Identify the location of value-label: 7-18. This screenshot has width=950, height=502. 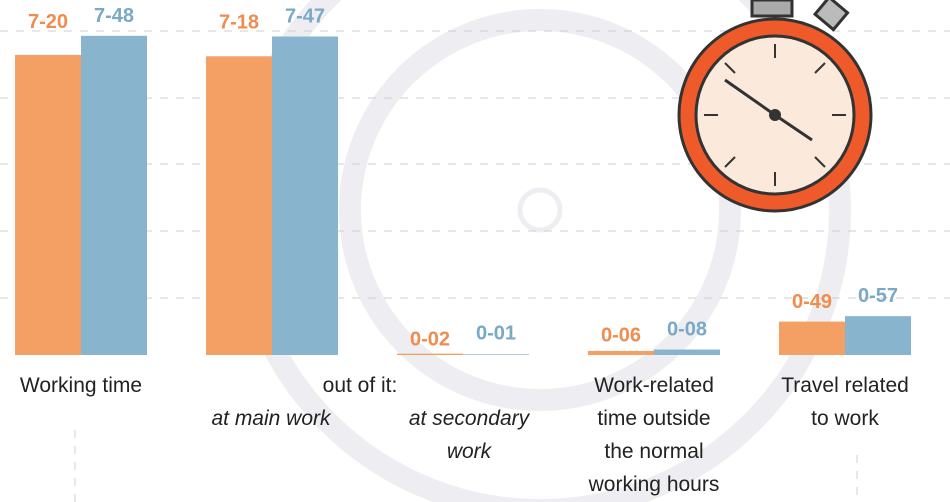
(239, 23).